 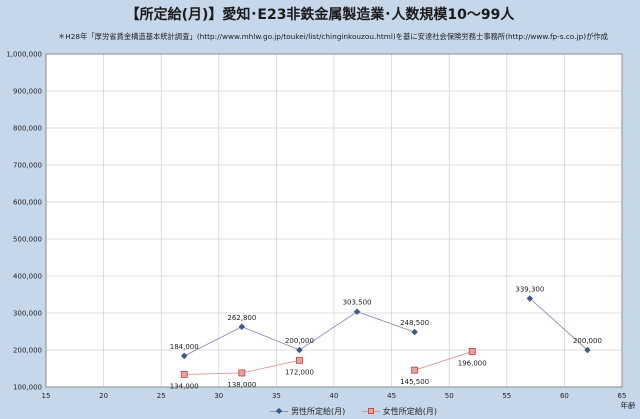 What do you see at coordinates (360, 411) in the screenshot?
I see `chart-legend: 男性所定給(月) 女性所定給(月)` at bounding box center [360, 411].